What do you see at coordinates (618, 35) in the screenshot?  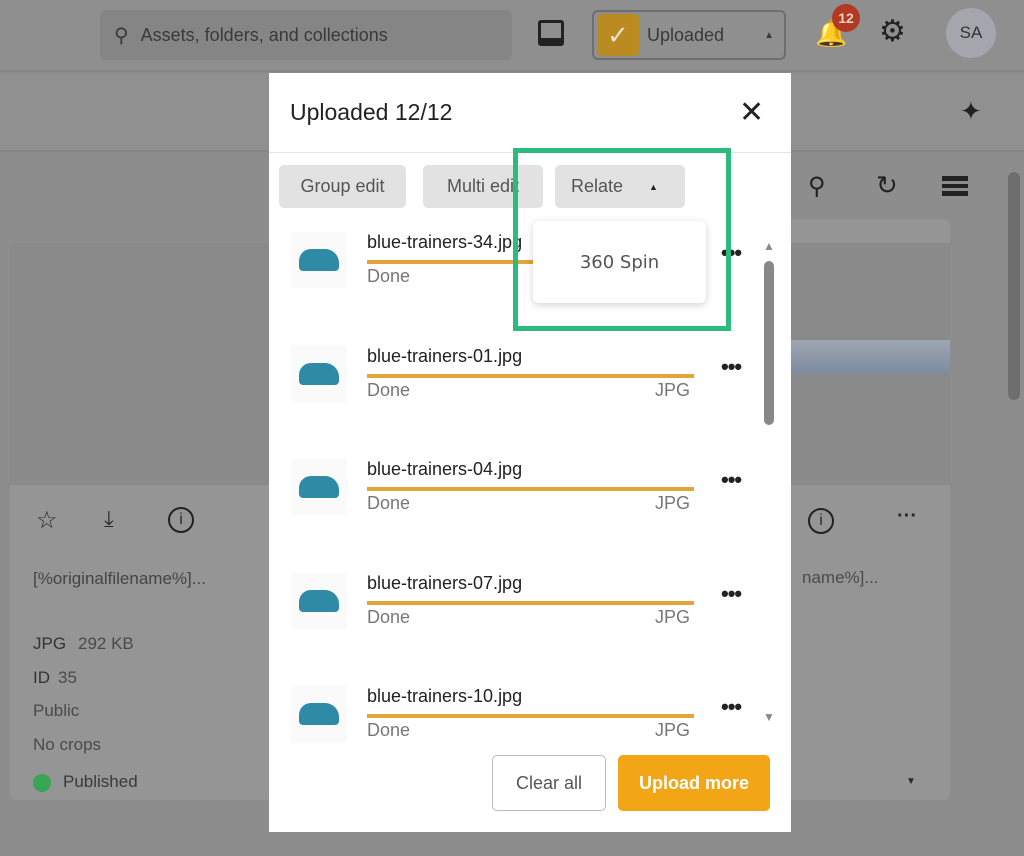 I see `check-icon: ✓` at bounding box center [618, 35].